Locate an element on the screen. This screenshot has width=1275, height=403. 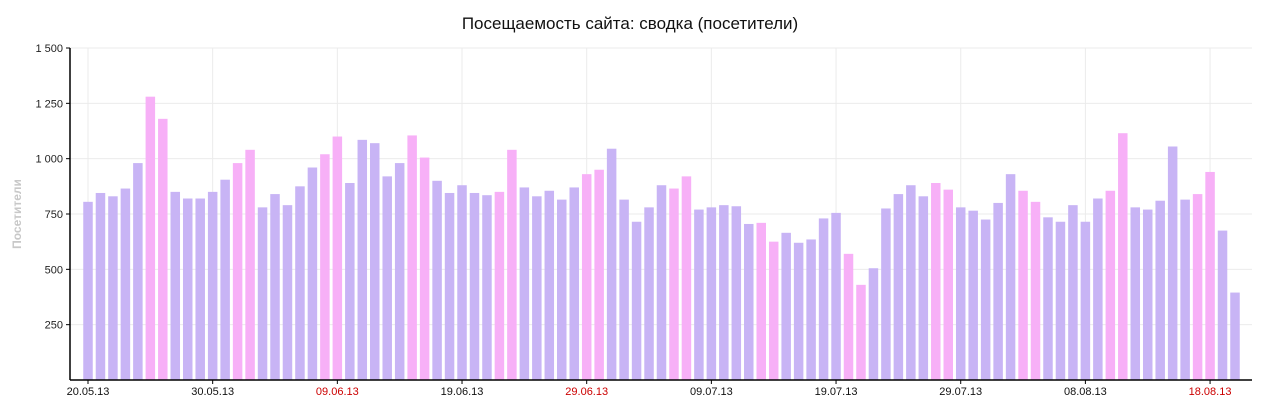
y-tick-label: 250 is located at coordinates (54, 326).